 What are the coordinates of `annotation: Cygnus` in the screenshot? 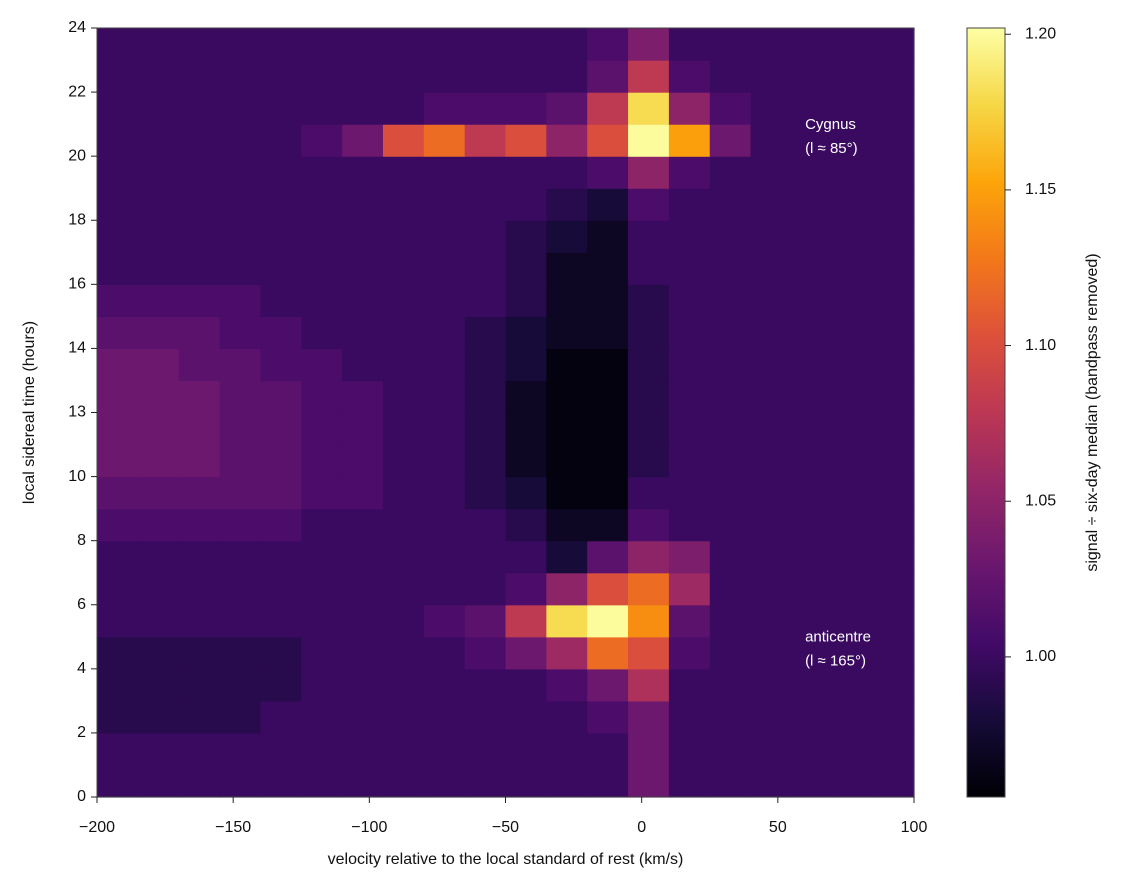 It's located at (830, 124).